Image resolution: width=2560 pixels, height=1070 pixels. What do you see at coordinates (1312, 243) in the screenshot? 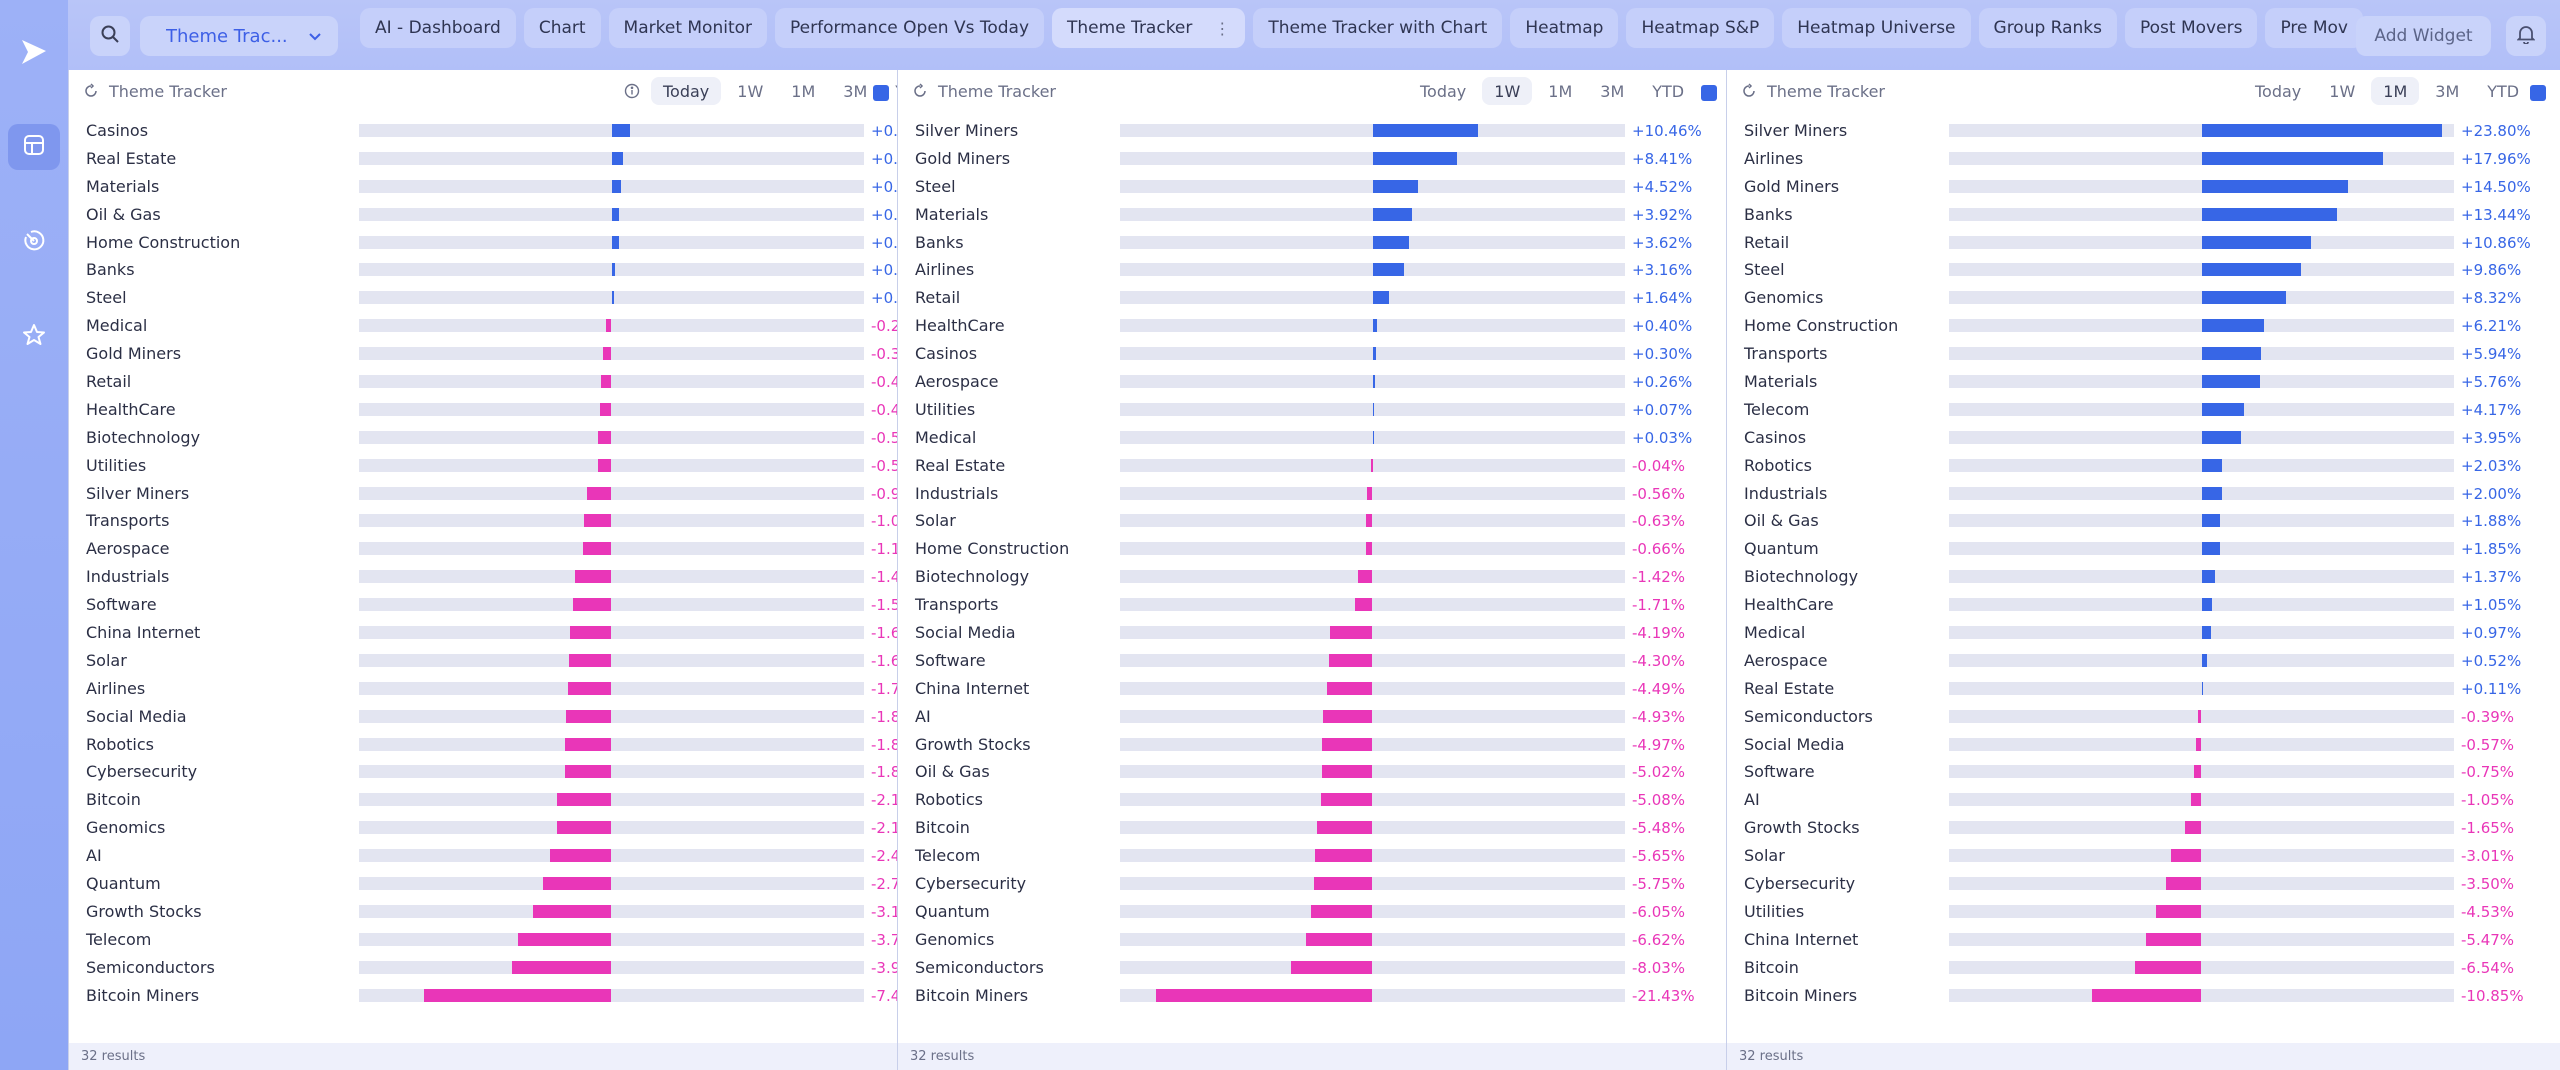
I see `theme-row: Banks +3.62%` at bounding box center [1312, 243].